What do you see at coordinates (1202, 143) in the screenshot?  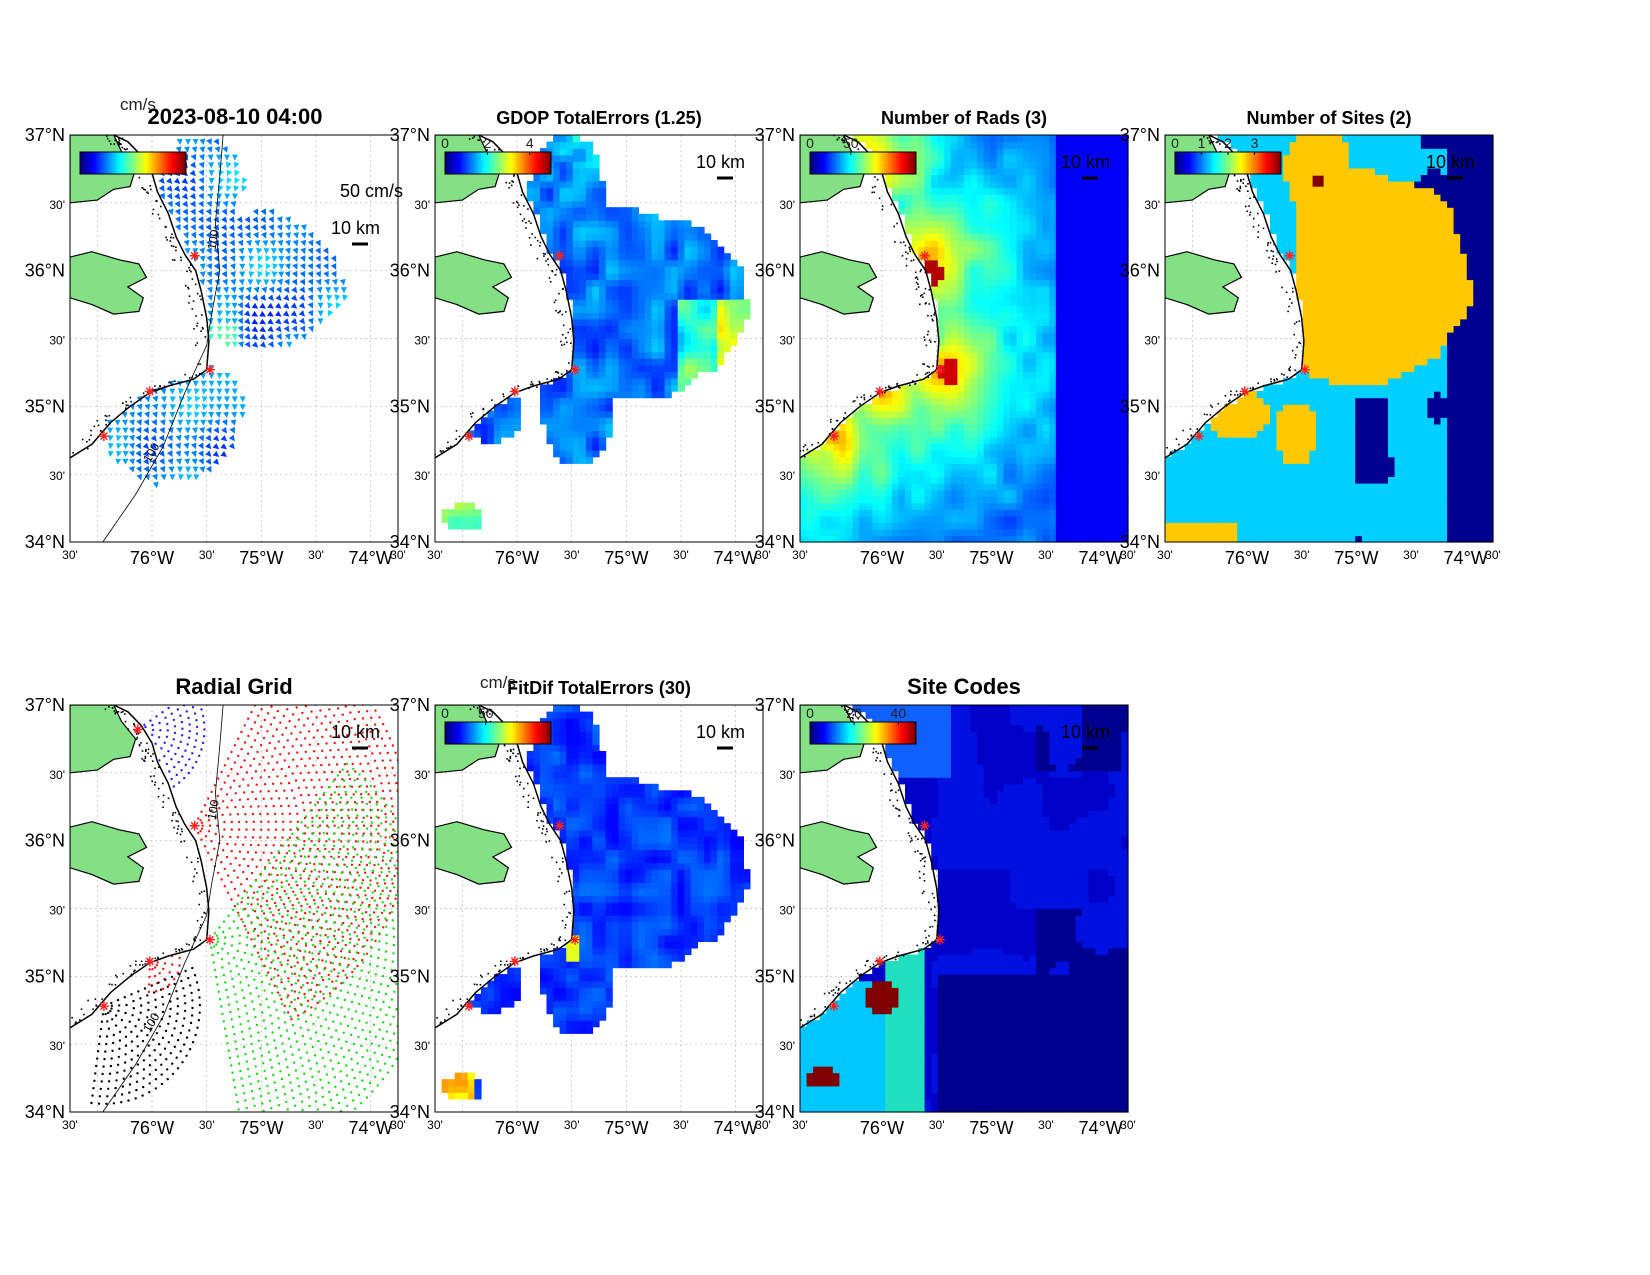 I see `colorbar-tick-label: 1` at bounding box center [1202, 143].